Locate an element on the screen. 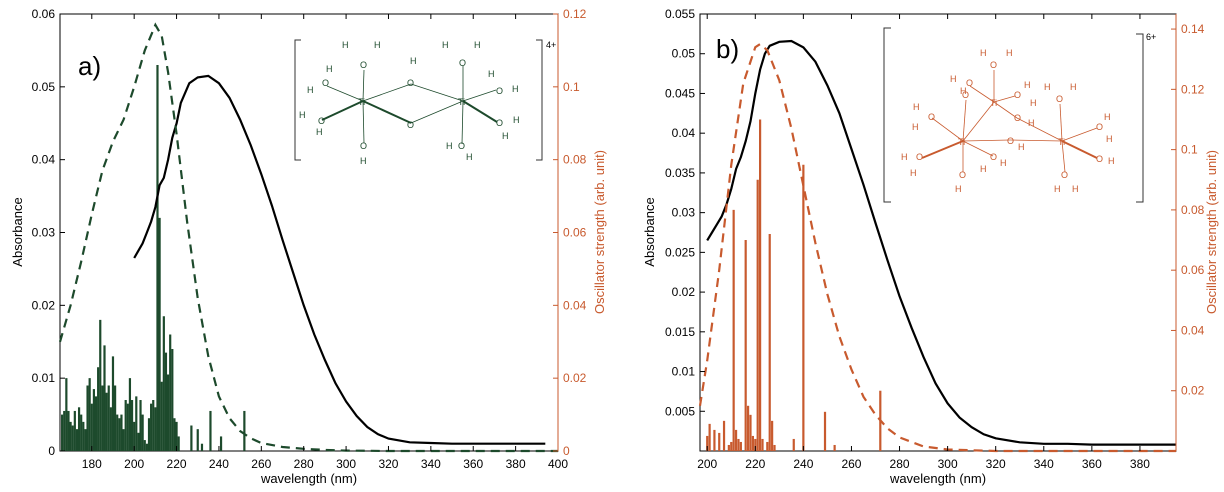 The image size is (1224, 492). x-tick-label: 300 is located at coordinates (346, 464).